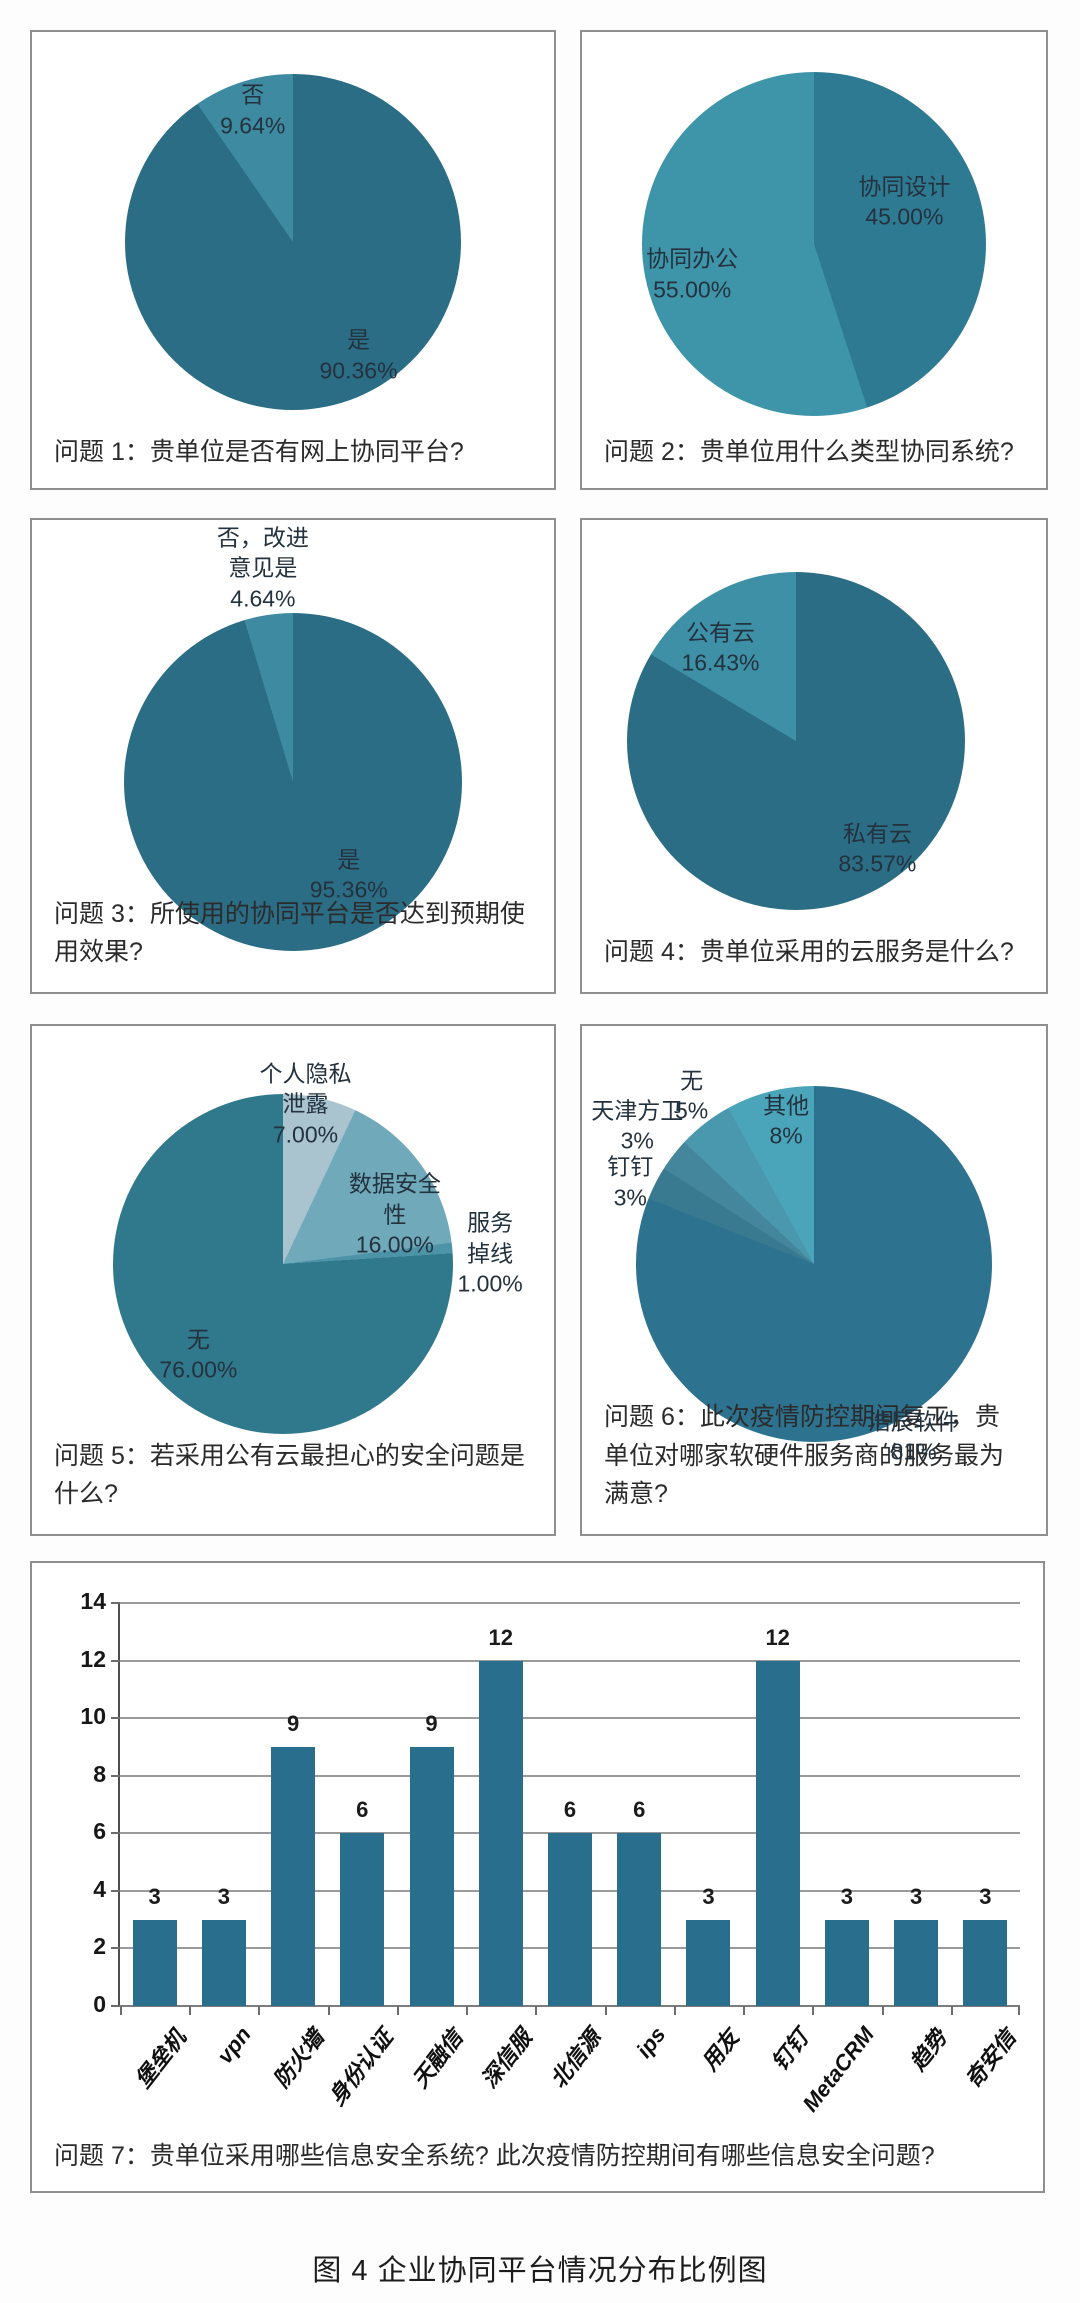 The width and height of the screenshot is (1080, 2303). I want to click on gridline-y12, so click(570, 1660).